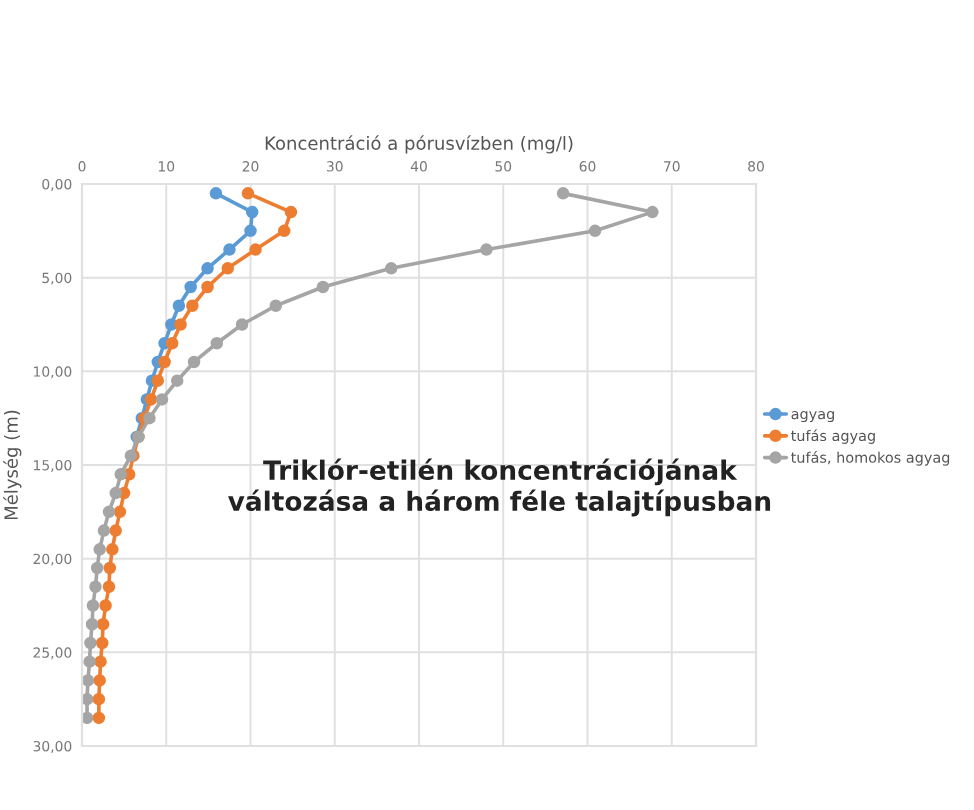 Image resolution: width=974 pixels, height=810 pixels. What do you see at coordinates (499, 487) in the screenshot?
I see `annotation: Triklór-etilén koncentrációjának változása a három féle talajtípusban` at bounding box center [499, 487].